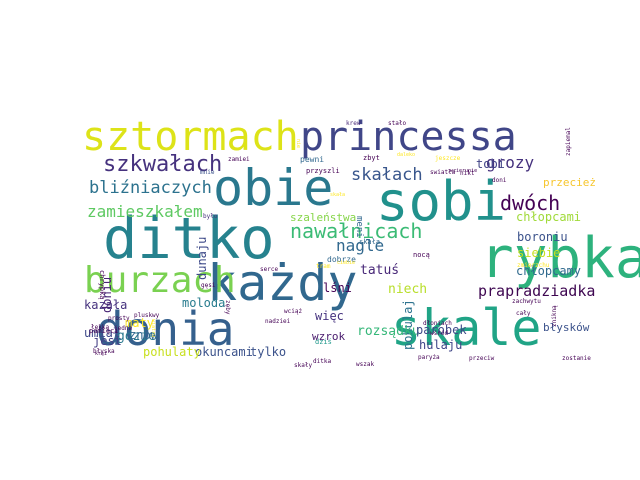 Image resolution: width=640 pixels, height=480 pixels. Describe the element at coordinates (278, 321) in the screenshot. I see `cloud-word: nadziei` at that location.